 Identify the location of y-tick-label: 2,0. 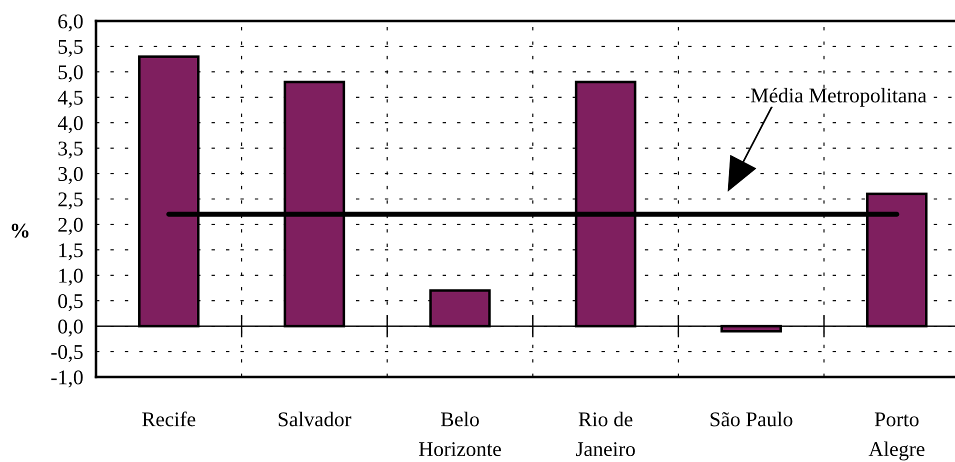
(70, 226).